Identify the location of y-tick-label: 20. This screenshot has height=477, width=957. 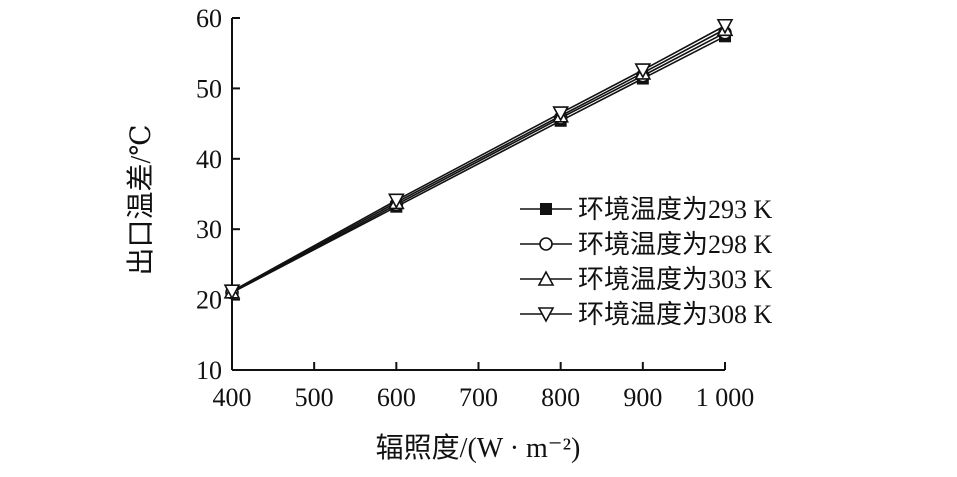
(209, 300).